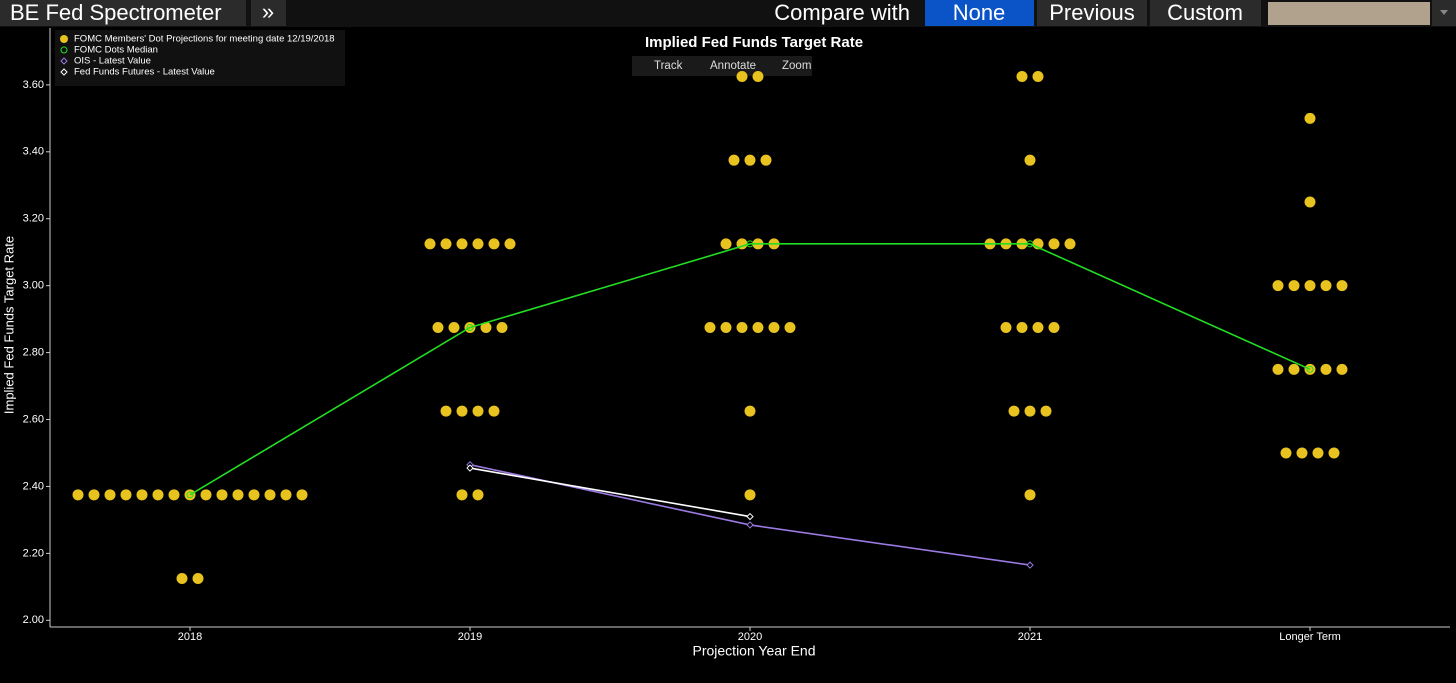 The width and height of the screenshot is (1456, 683). What do you see at coordinates (33, 553) in the screenshot?
I see `y-tick-label: 2.20` at bounding box center [33, 553].